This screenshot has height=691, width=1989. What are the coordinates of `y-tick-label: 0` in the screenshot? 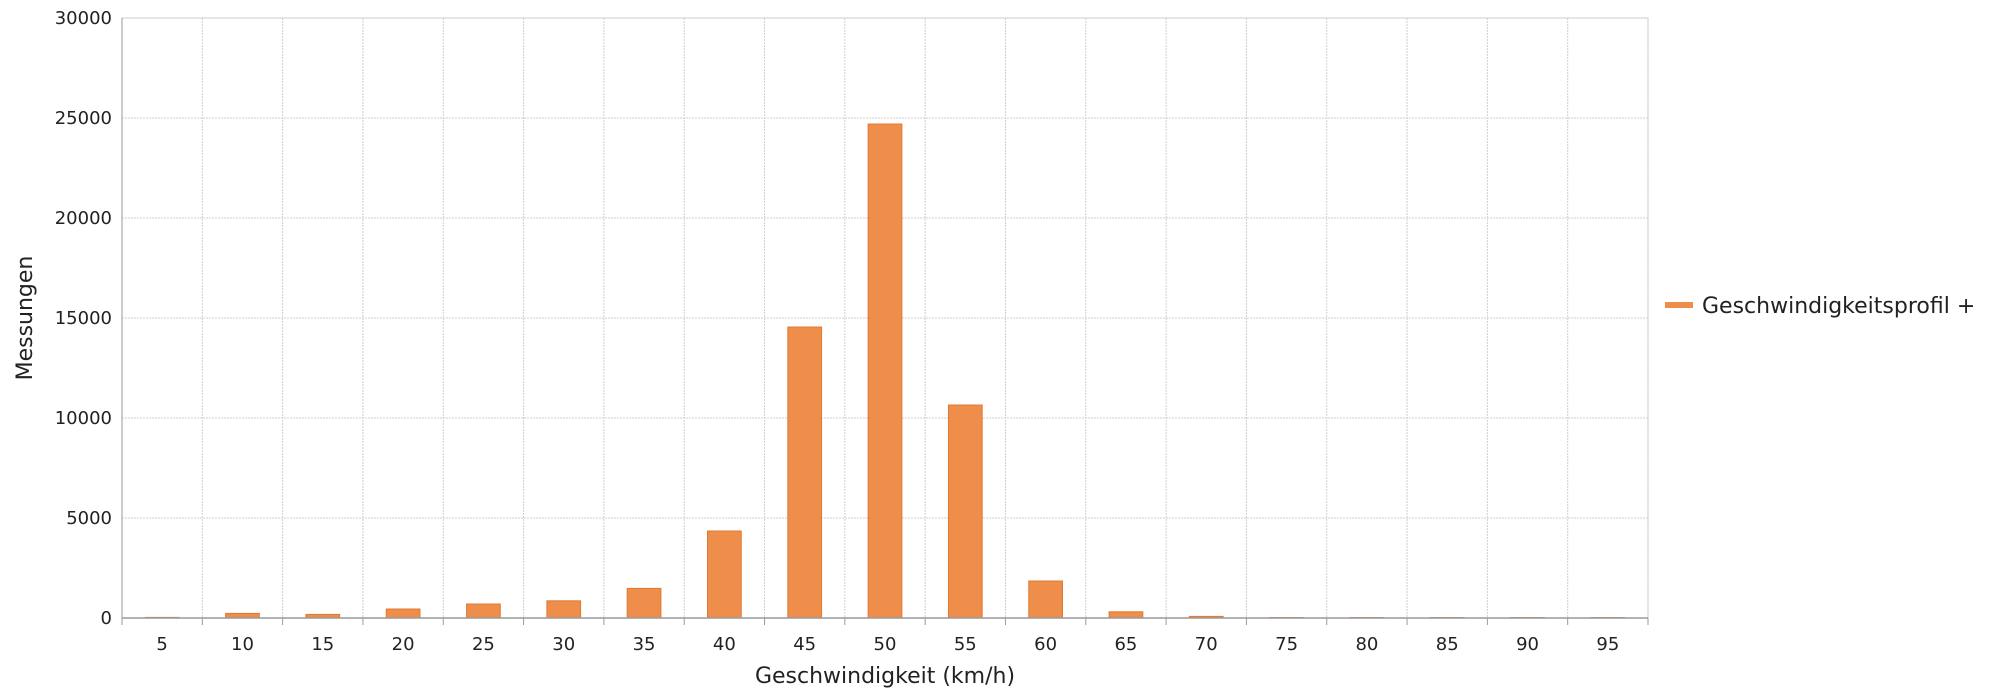 It's located at (106, 618).